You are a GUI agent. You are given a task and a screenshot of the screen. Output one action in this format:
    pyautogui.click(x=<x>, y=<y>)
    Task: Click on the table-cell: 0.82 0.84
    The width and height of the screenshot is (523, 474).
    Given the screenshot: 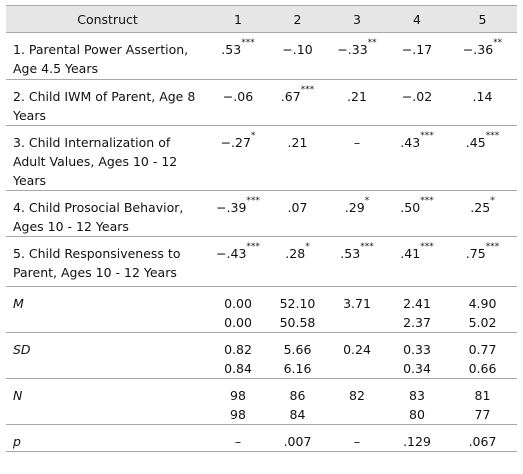 What is the action you would take?
    pyautogui.click(x=238, y=355)
    